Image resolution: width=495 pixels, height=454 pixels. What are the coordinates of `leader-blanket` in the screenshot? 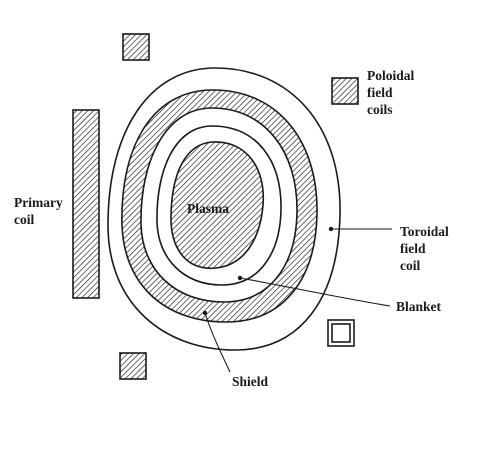 It's located at (315, 292).